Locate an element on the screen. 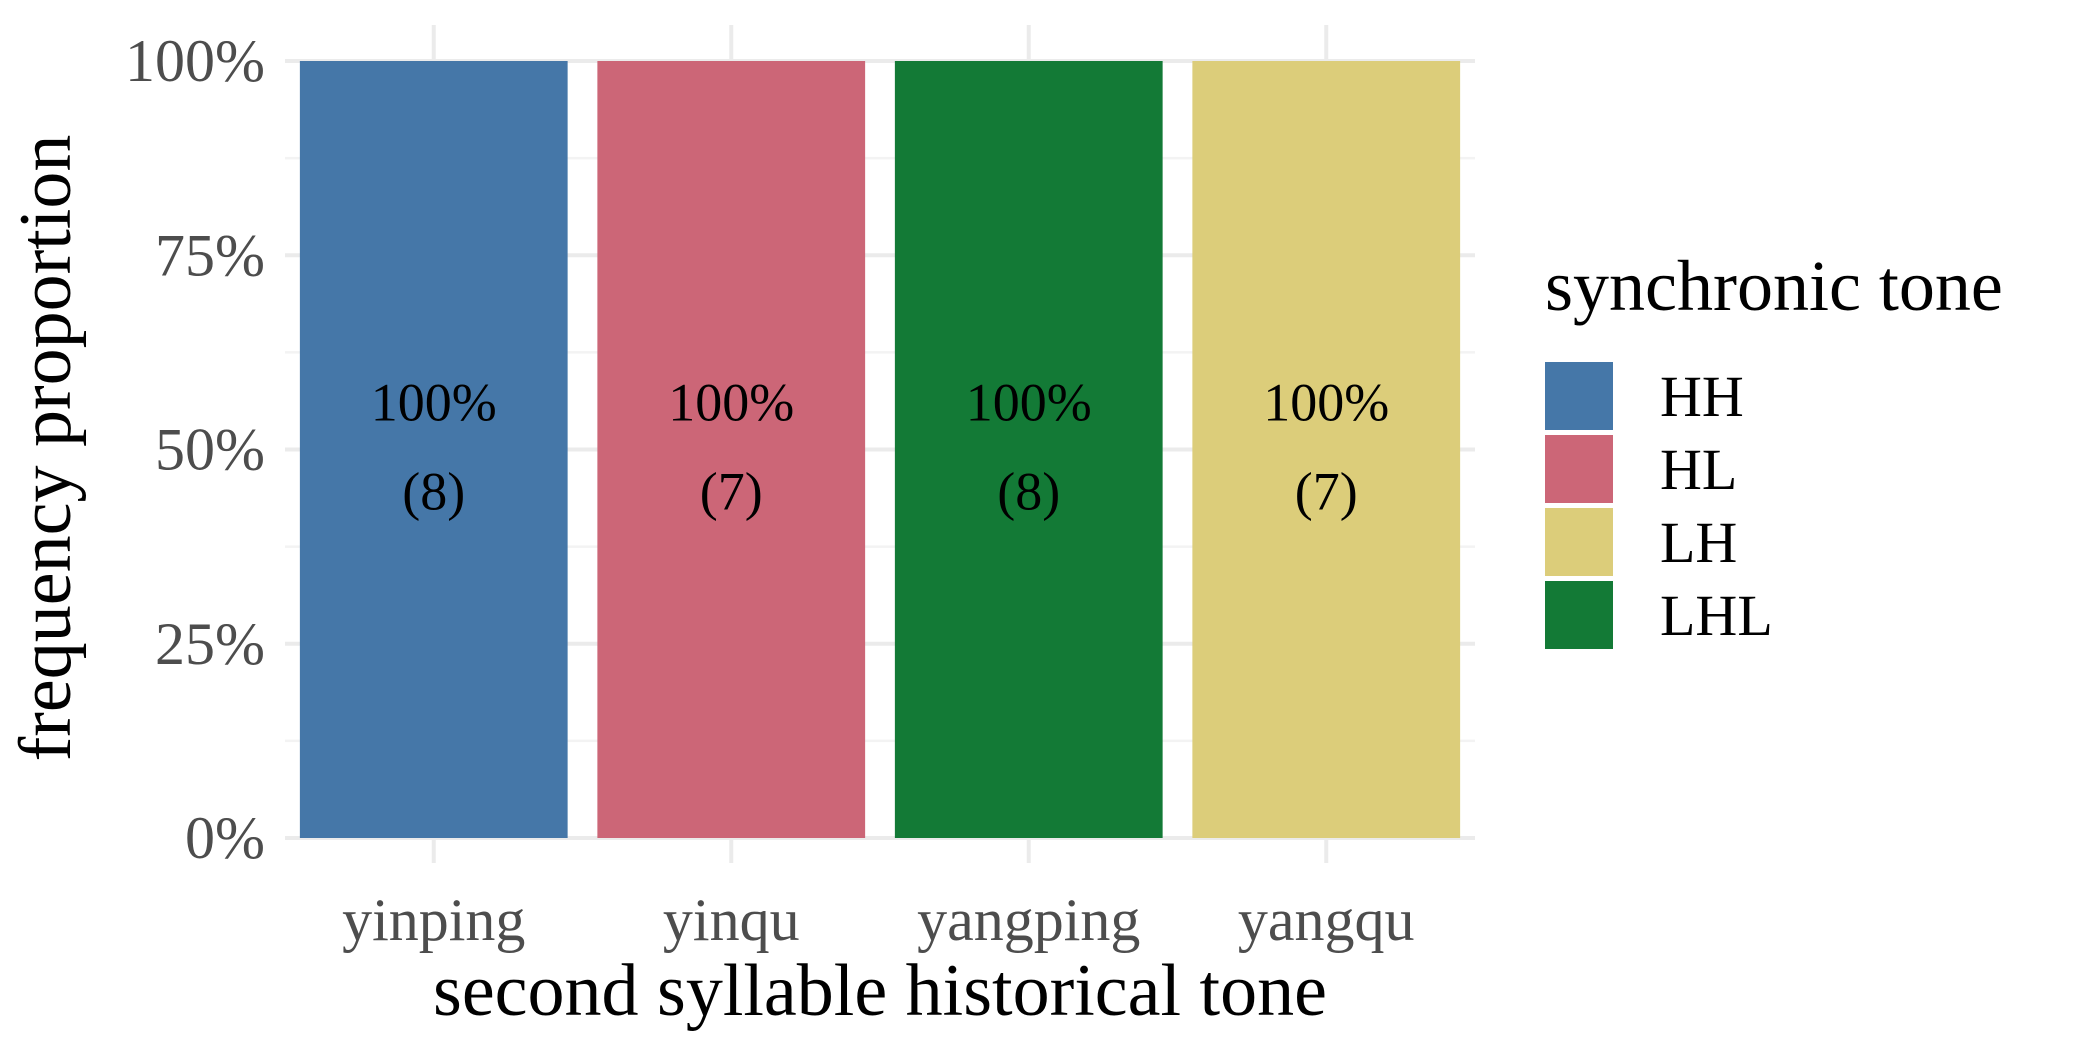 This screenshot has width=2100, height=1050. legend: synchronic tone HH HL LH LHL is located at coordinates (1774, 447).